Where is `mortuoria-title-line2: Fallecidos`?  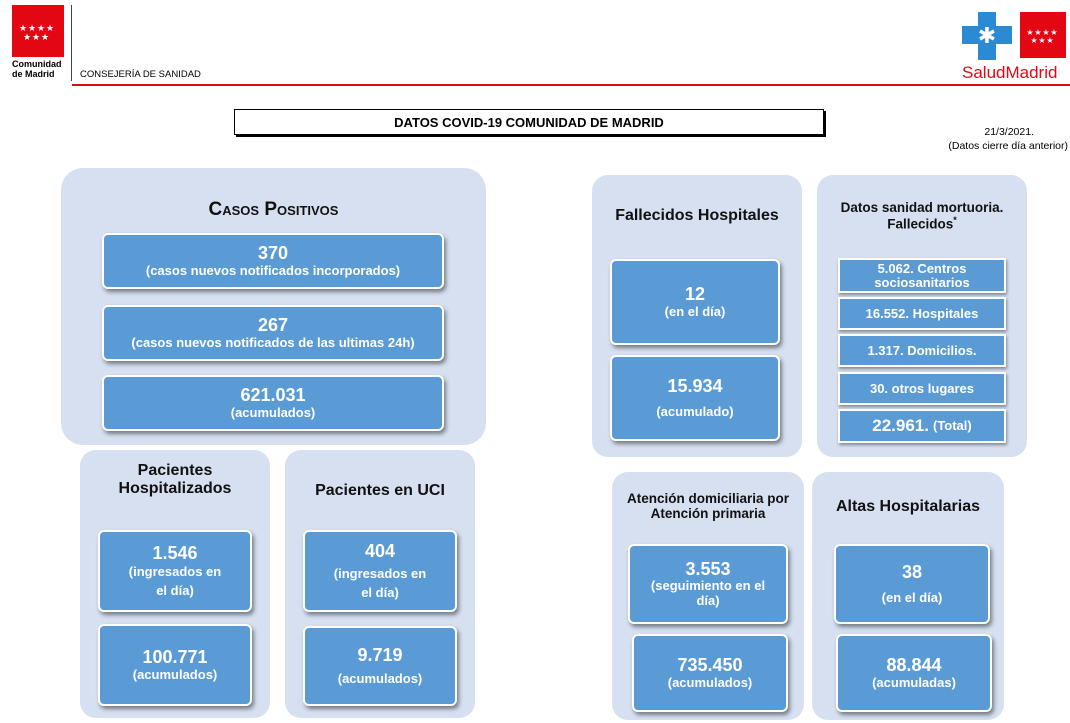 mortuoria-title-line2: Fallecidos is located at coordinates (920, 224).